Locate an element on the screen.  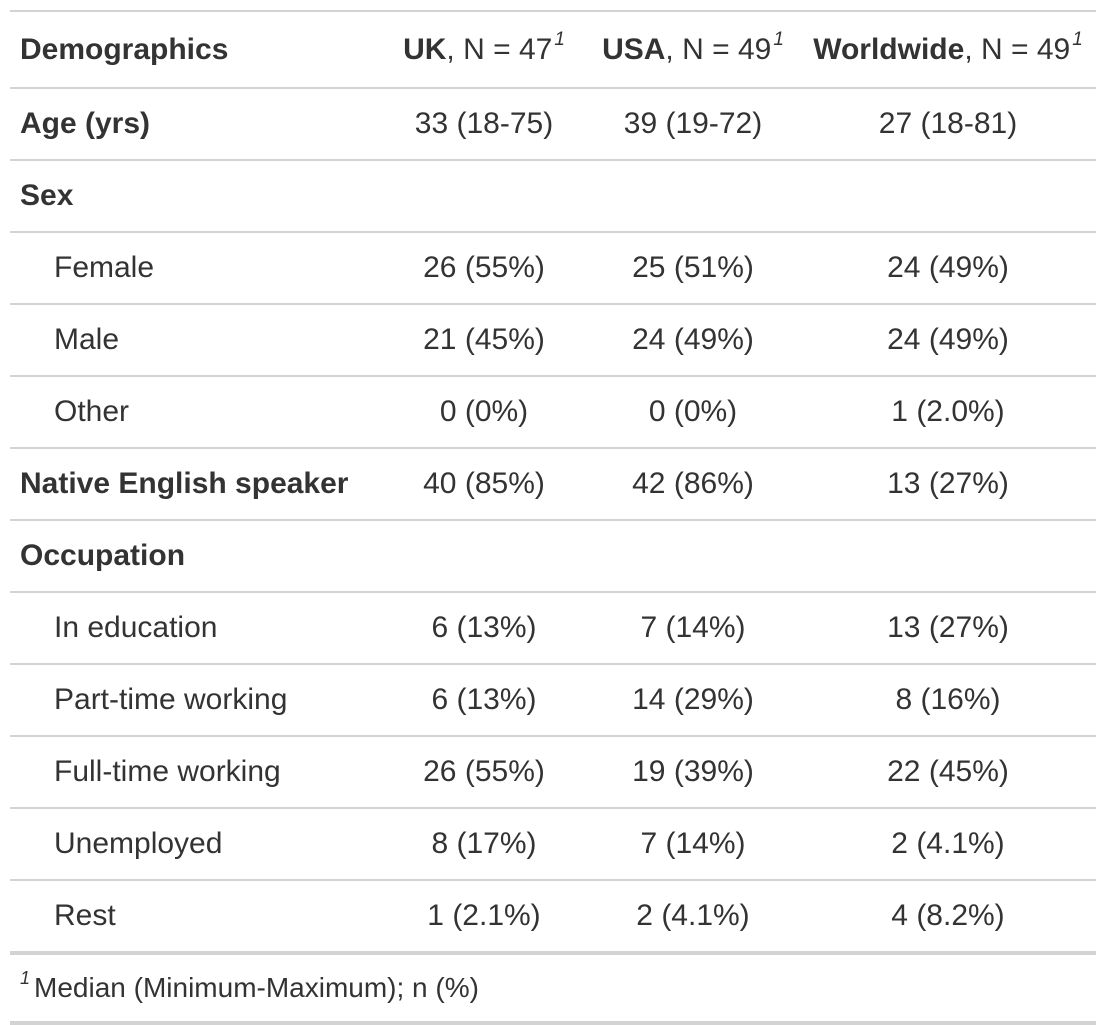
table-row: Age (yrs) 33 (18-75) 39 (19-72) 27 (18-81) is located at coordinates (553, 124).